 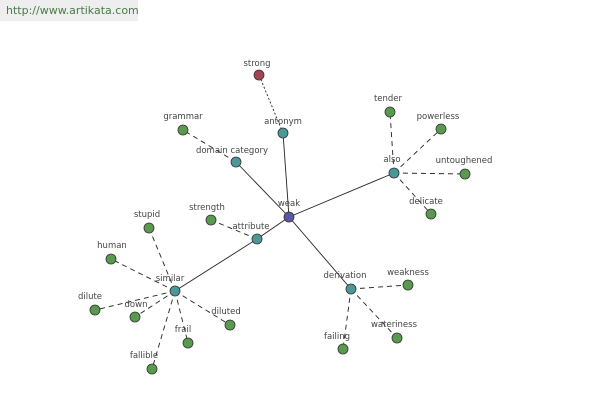 What do you see at coordinates (183, 117) in the screenshot?
I see `node-label: grammar` at bounding box center [183, 117].